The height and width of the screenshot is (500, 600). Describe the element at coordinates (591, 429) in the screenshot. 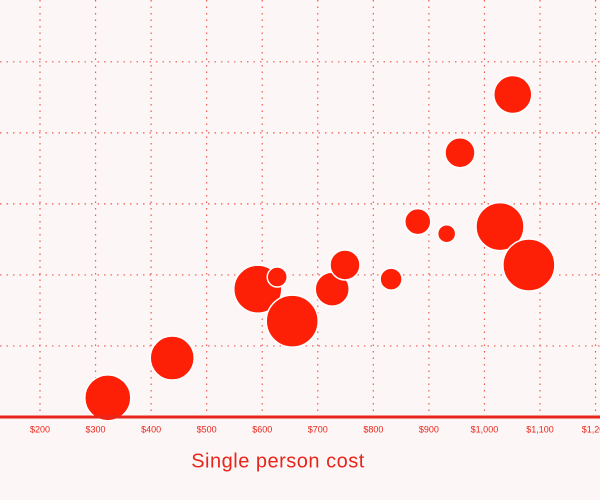

I see `x-tick-label: $1,200` at that location.